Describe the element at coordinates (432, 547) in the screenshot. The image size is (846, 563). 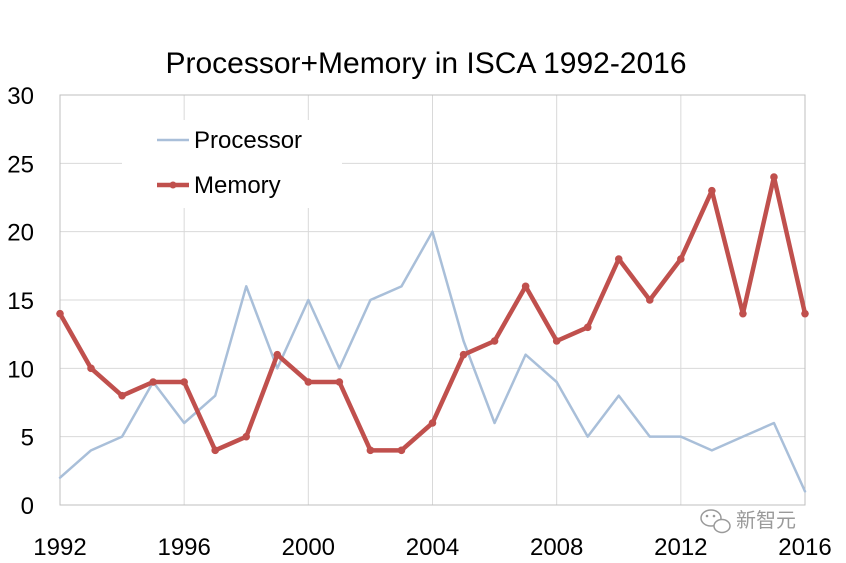
I see `x-tick-label: 2004` at that location.